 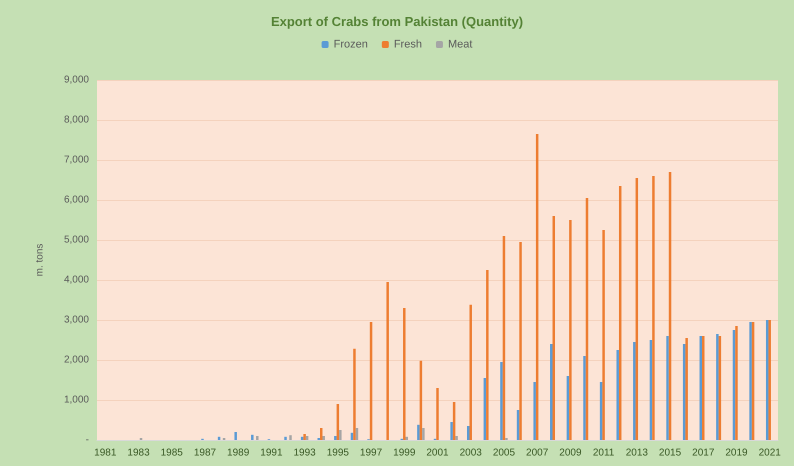 I want to click on x-tick-label: 1995, so click(x=338, y=453).